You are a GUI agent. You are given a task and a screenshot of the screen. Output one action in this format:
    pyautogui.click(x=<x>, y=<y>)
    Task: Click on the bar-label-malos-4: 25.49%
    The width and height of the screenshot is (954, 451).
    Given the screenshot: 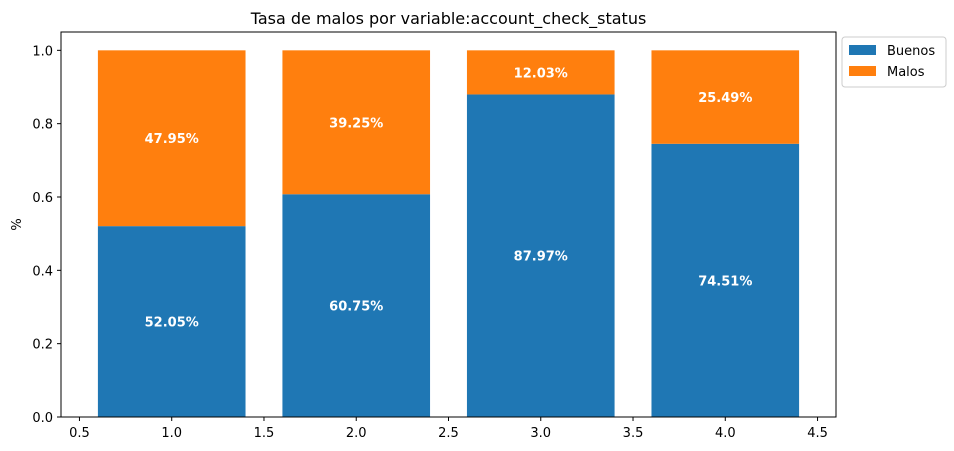 What is the action you would take?
    pyautogui.click(x=725, y=98)
    